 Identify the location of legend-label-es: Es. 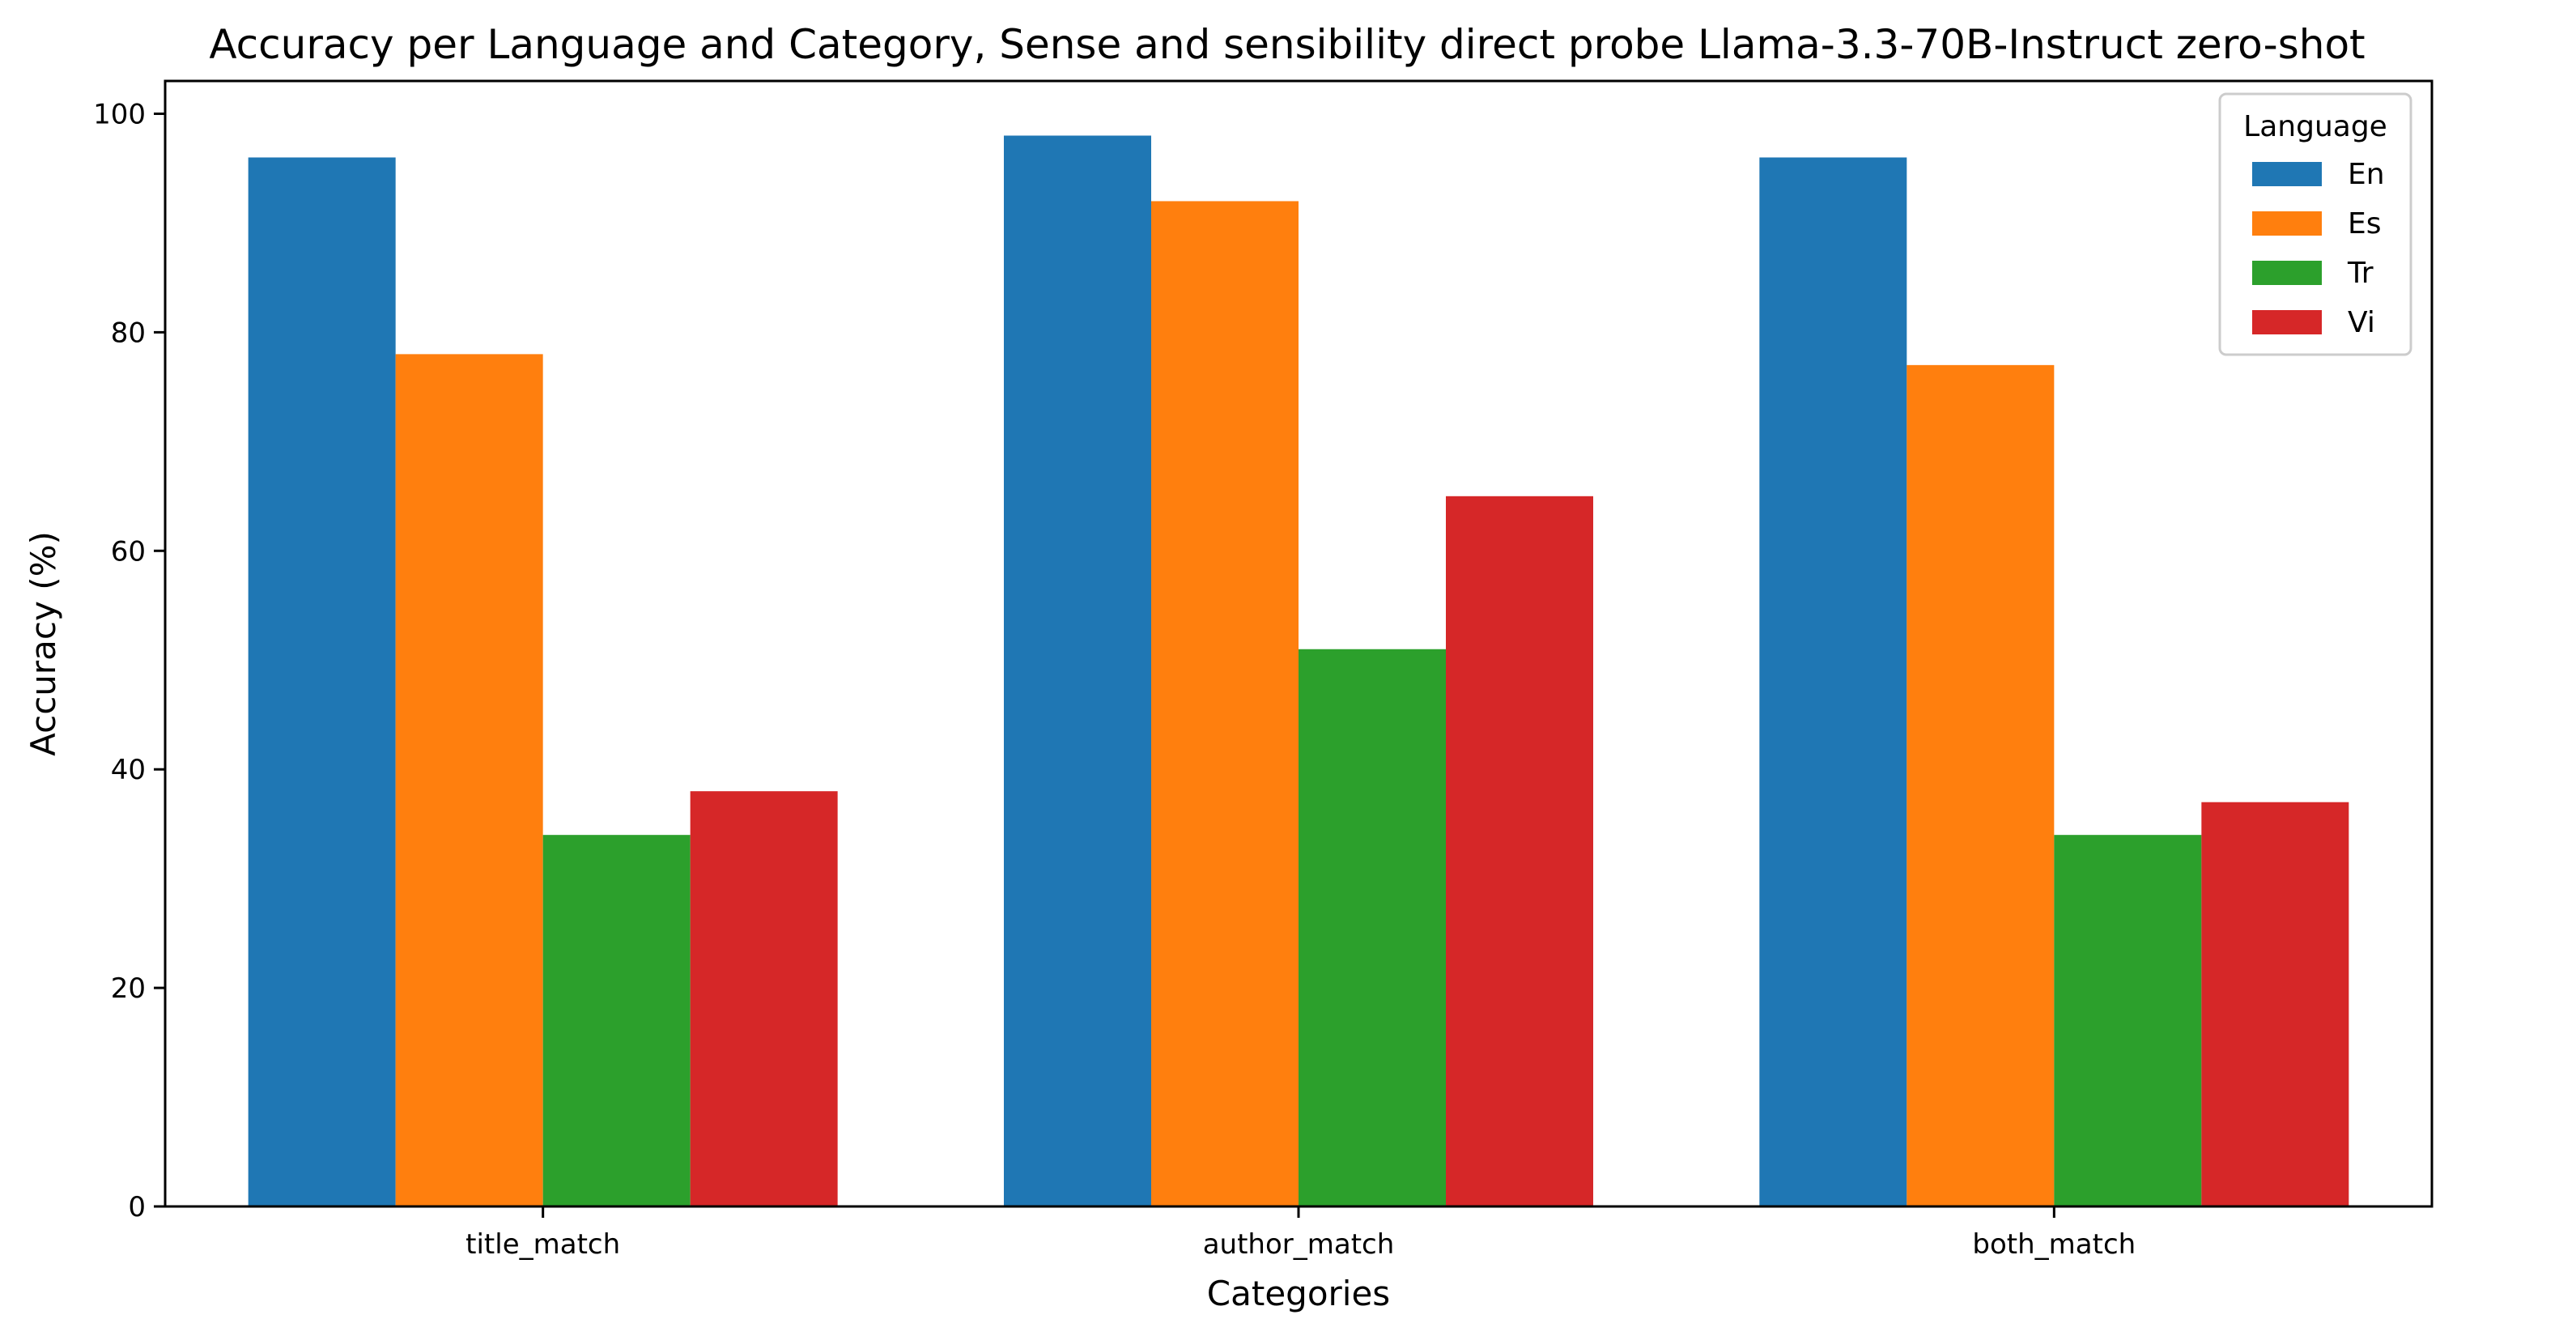
(2365, 223).